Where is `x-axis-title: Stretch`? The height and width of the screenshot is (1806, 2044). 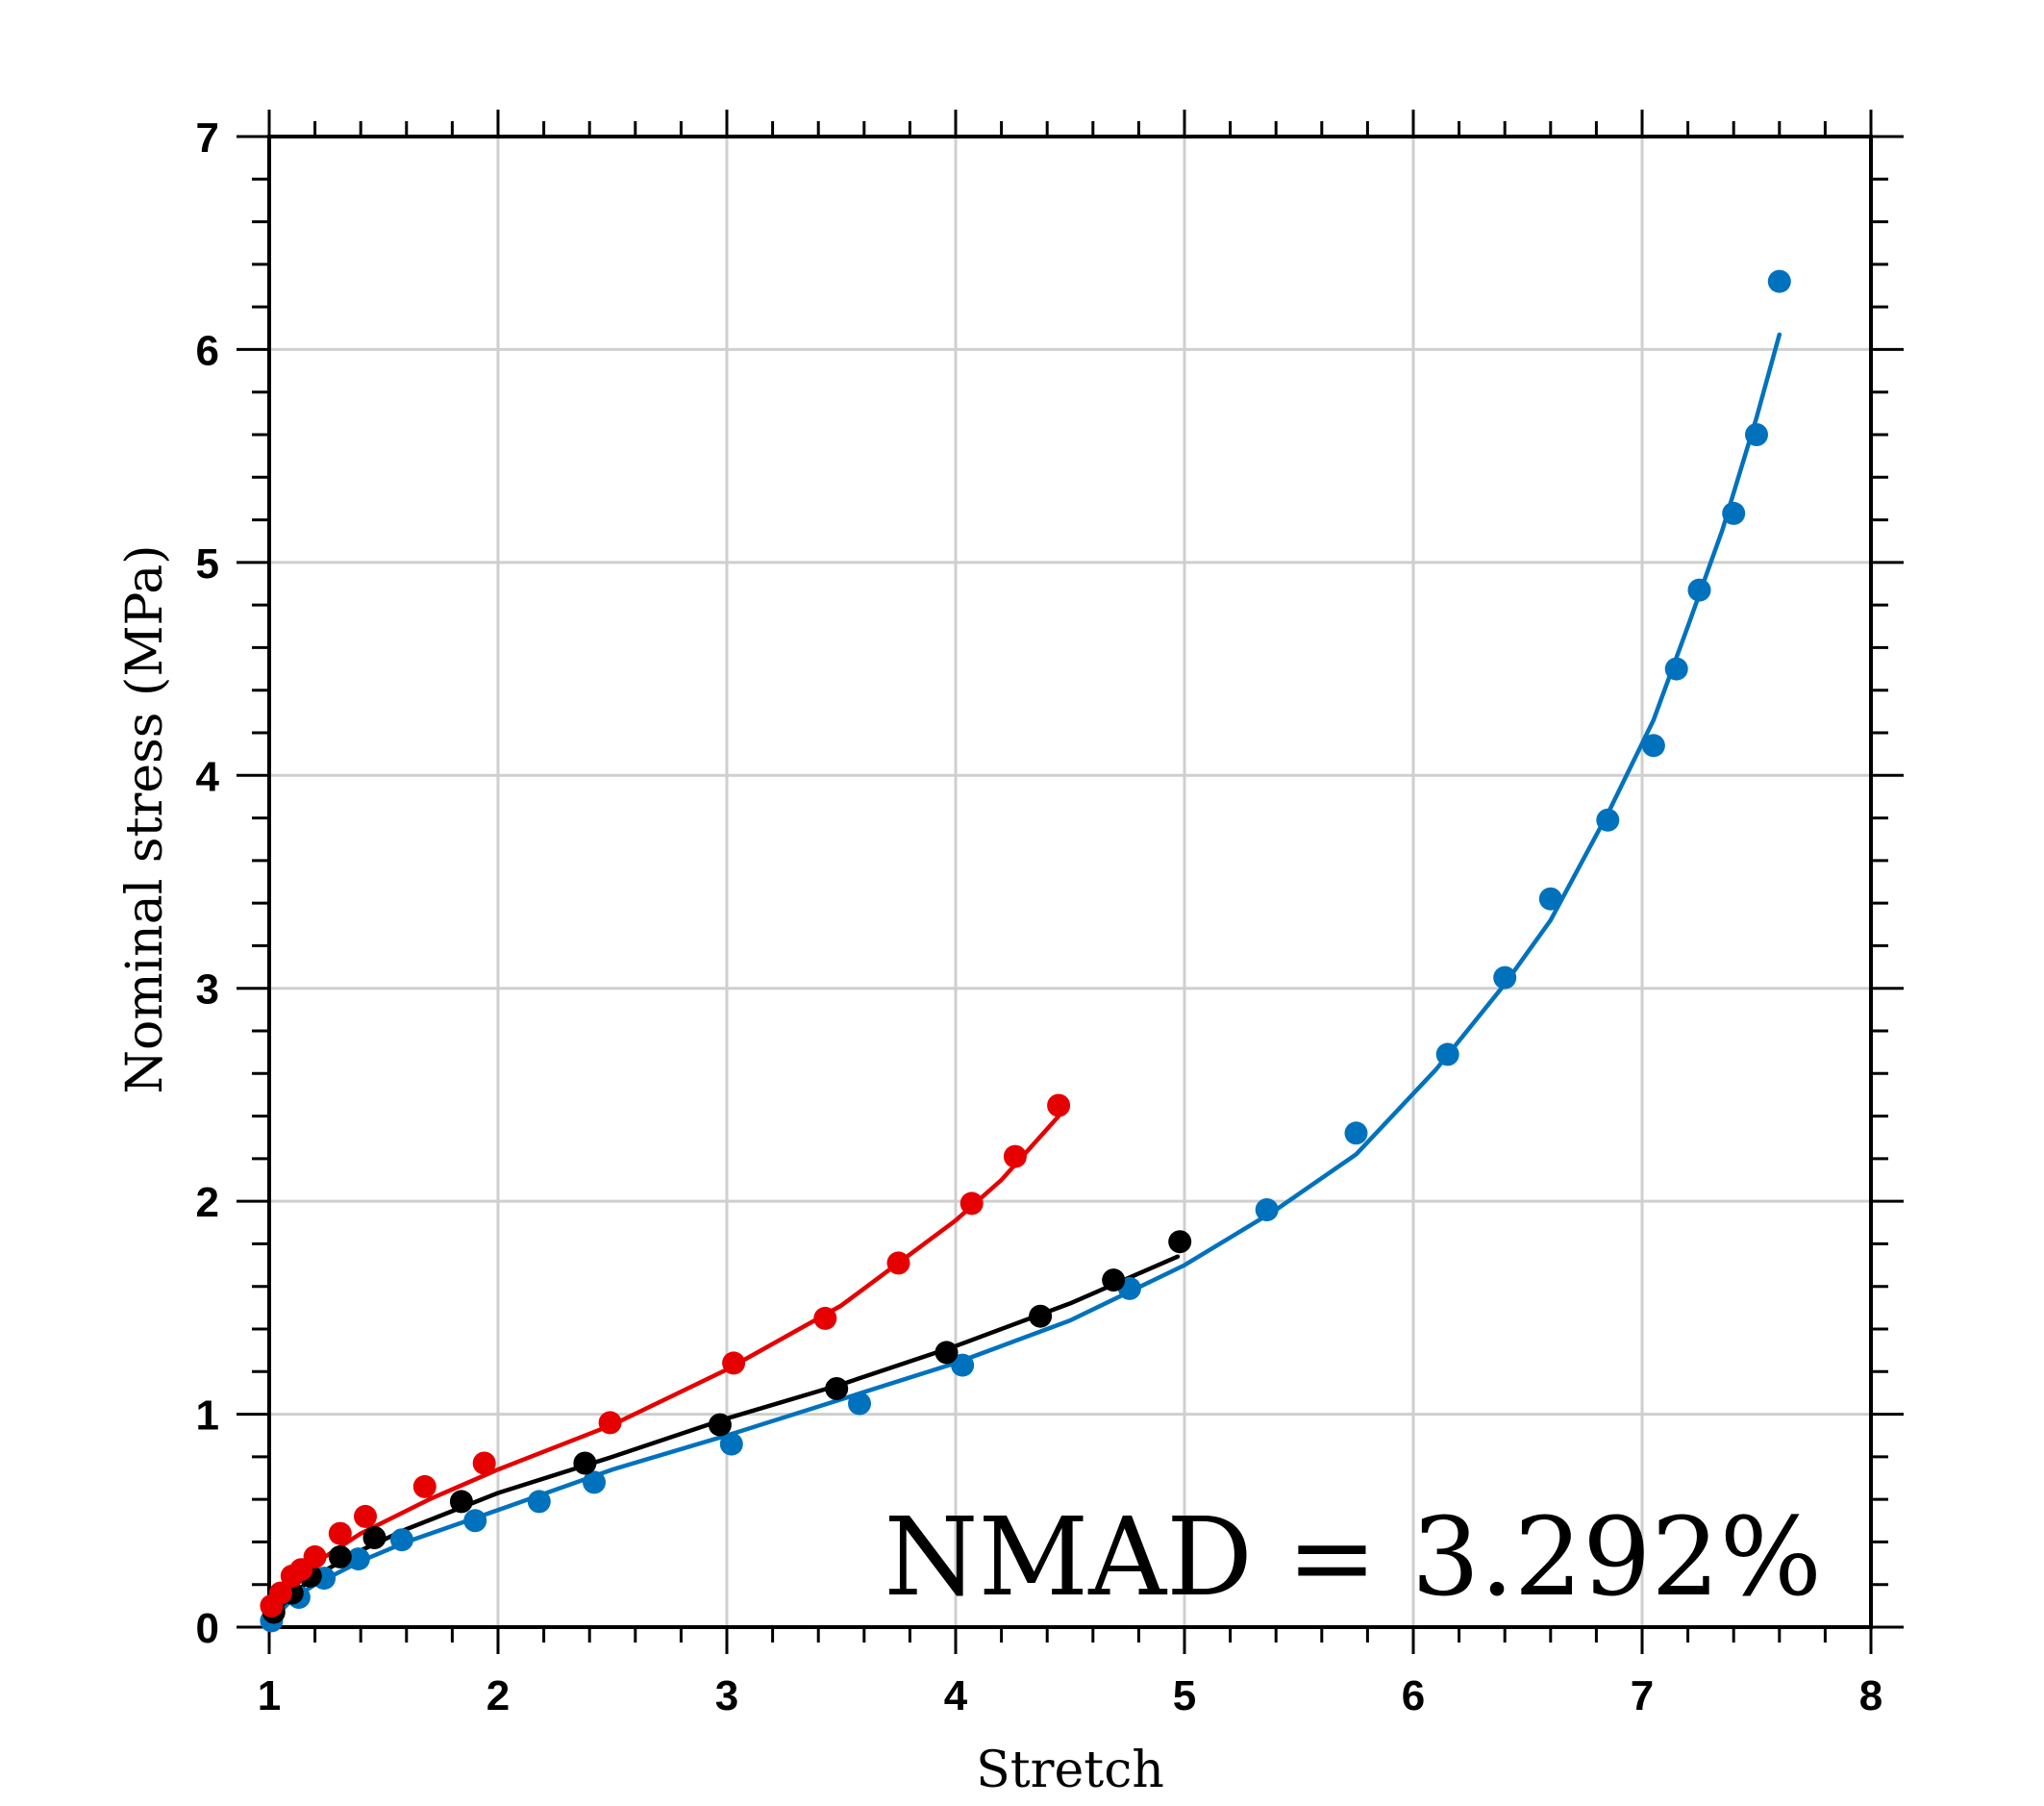
x-axis-title: Stretch is located at coordinates (1070, 1770).